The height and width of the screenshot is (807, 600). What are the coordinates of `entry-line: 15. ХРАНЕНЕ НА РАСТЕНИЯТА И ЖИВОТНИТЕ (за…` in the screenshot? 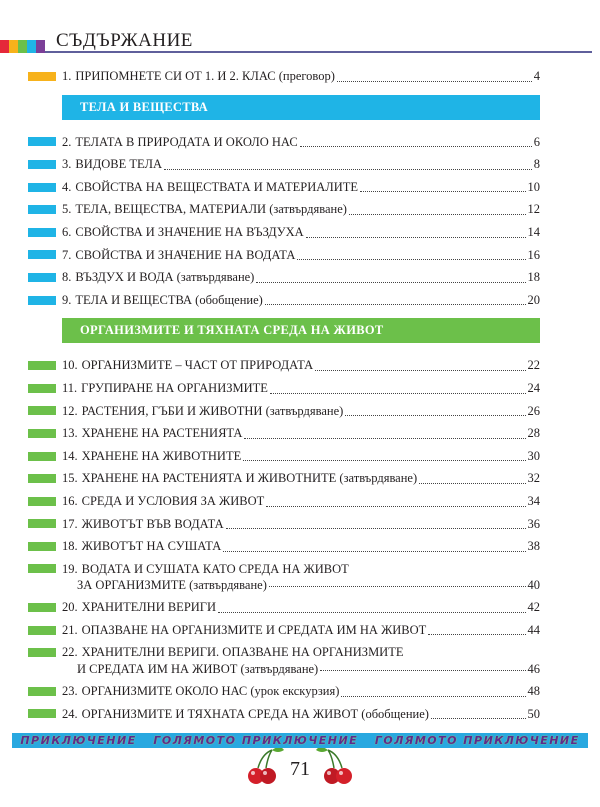 It's located at (301, 478).